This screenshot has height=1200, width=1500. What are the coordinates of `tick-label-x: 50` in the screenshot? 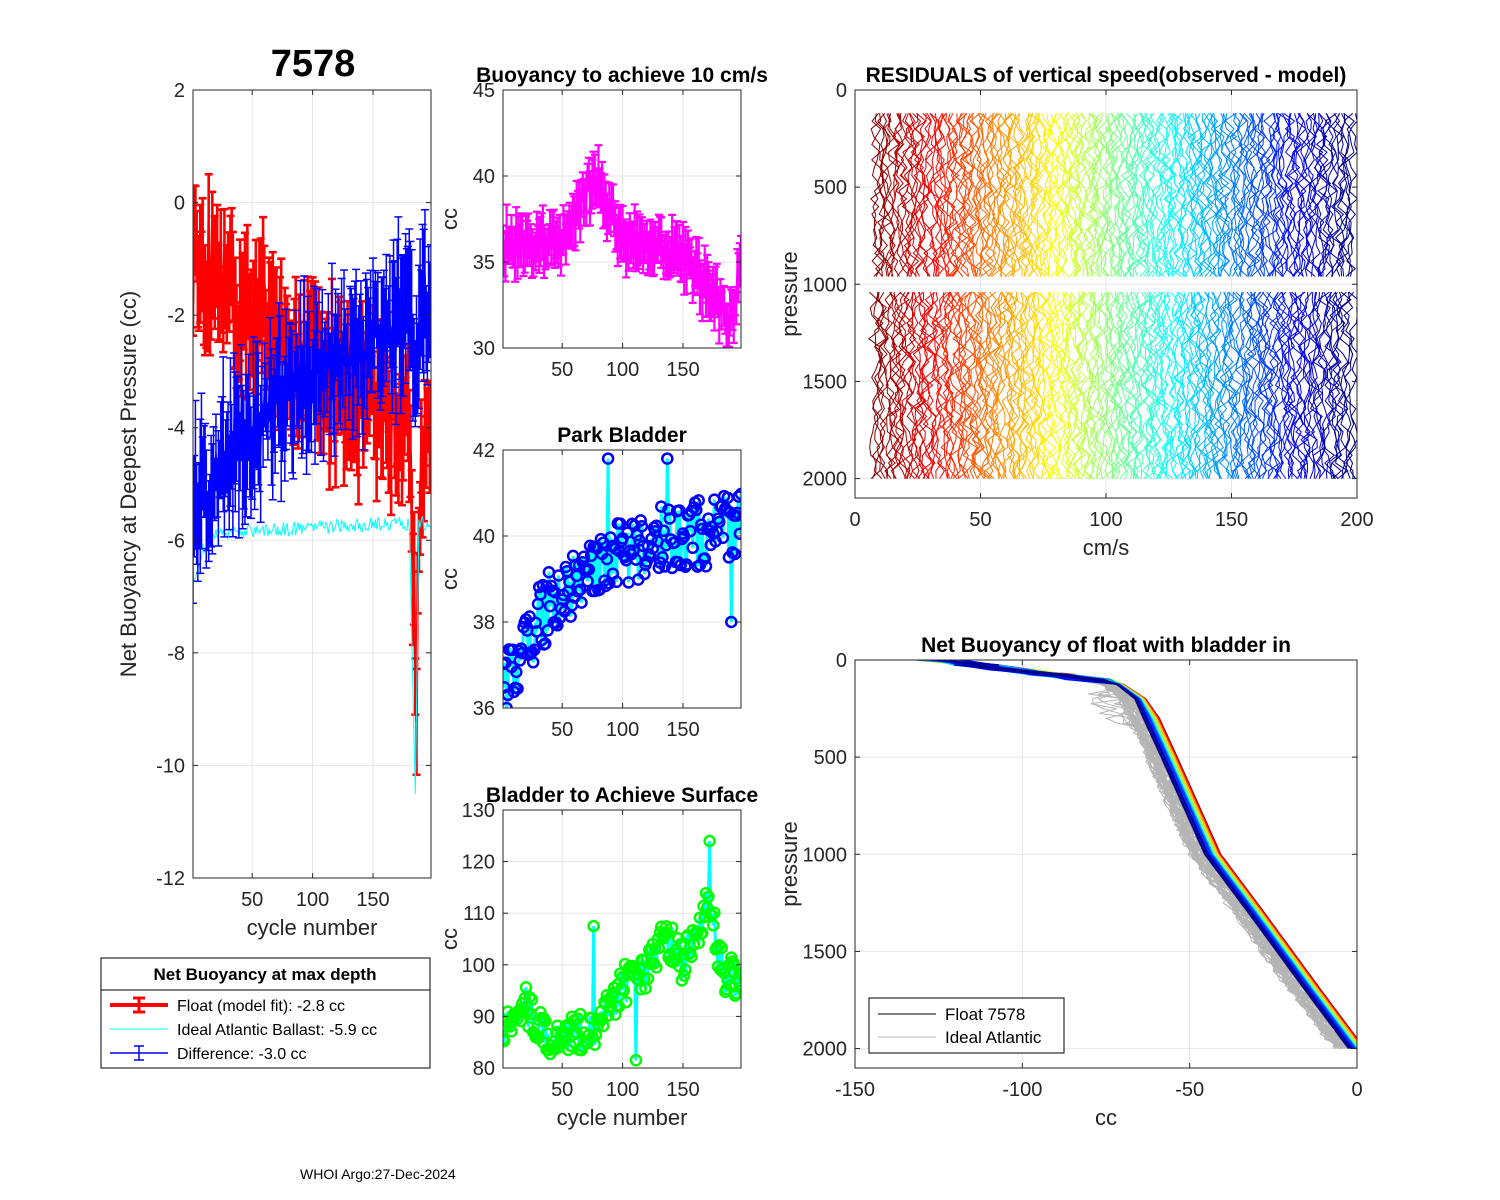 It's located at (562, 730).